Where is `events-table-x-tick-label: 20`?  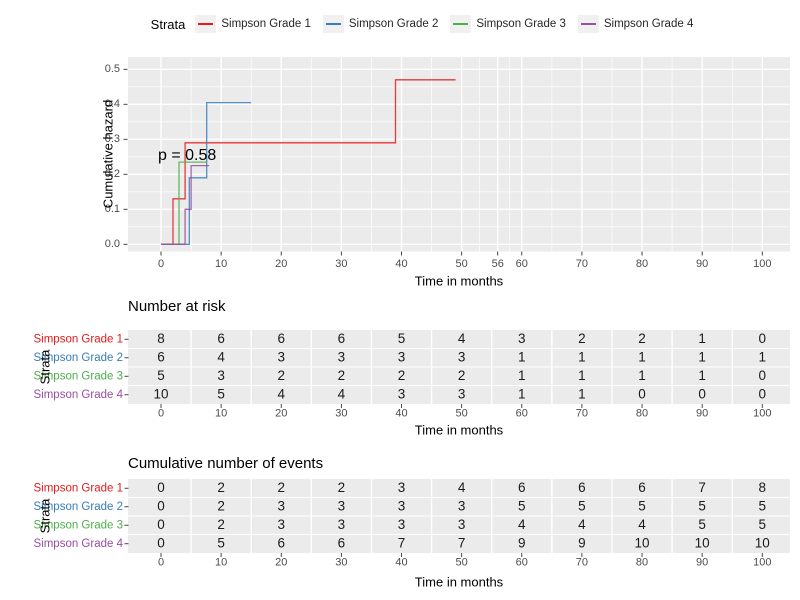
events-table-x-tick-label: 20 is located at coordinates (281, 562).